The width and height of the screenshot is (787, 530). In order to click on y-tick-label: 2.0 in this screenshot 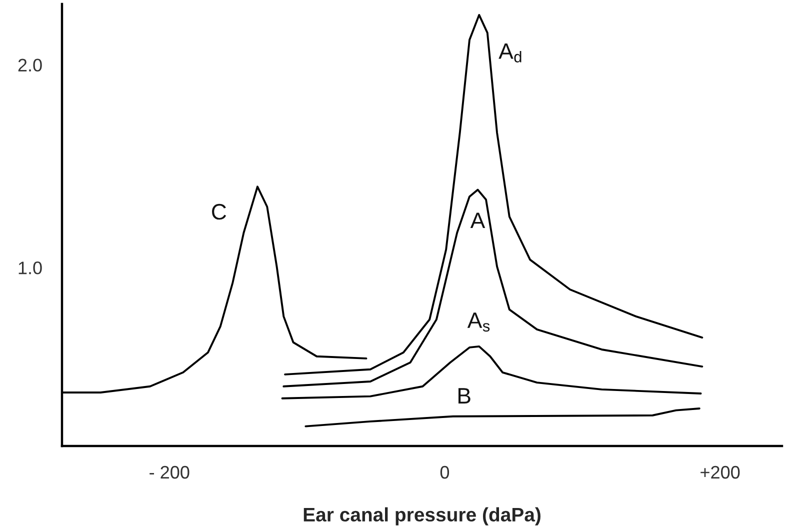, I will do `click(30, 65)`.